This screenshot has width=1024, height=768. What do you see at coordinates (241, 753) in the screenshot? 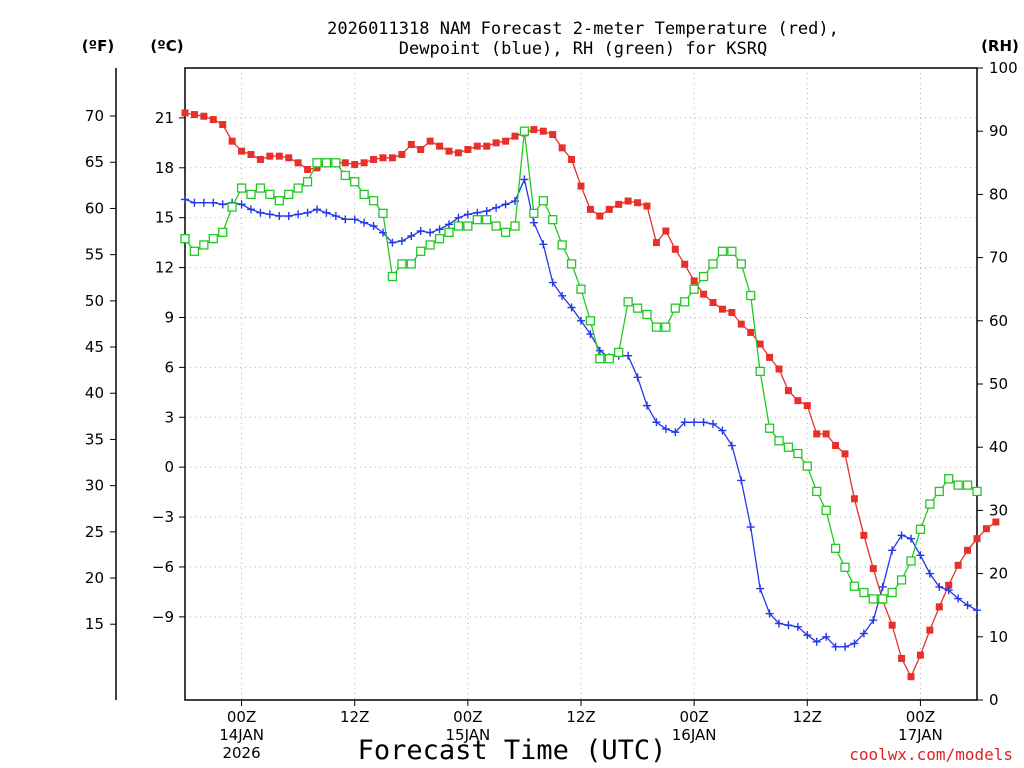
I see `x-tick-label: 2026` at bounding box center [241, 753].